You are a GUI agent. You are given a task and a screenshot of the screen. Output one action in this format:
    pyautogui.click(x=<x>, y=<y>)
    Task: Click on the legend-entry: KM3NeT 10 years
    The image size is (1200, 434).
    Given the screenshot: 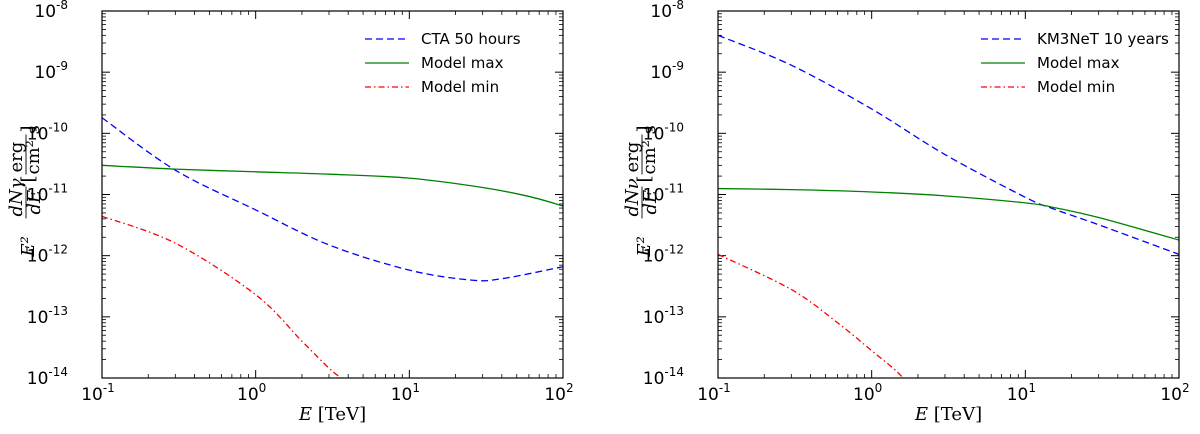 What is the action you would take?
    pyautogui.click(x=1103, y=39)
    